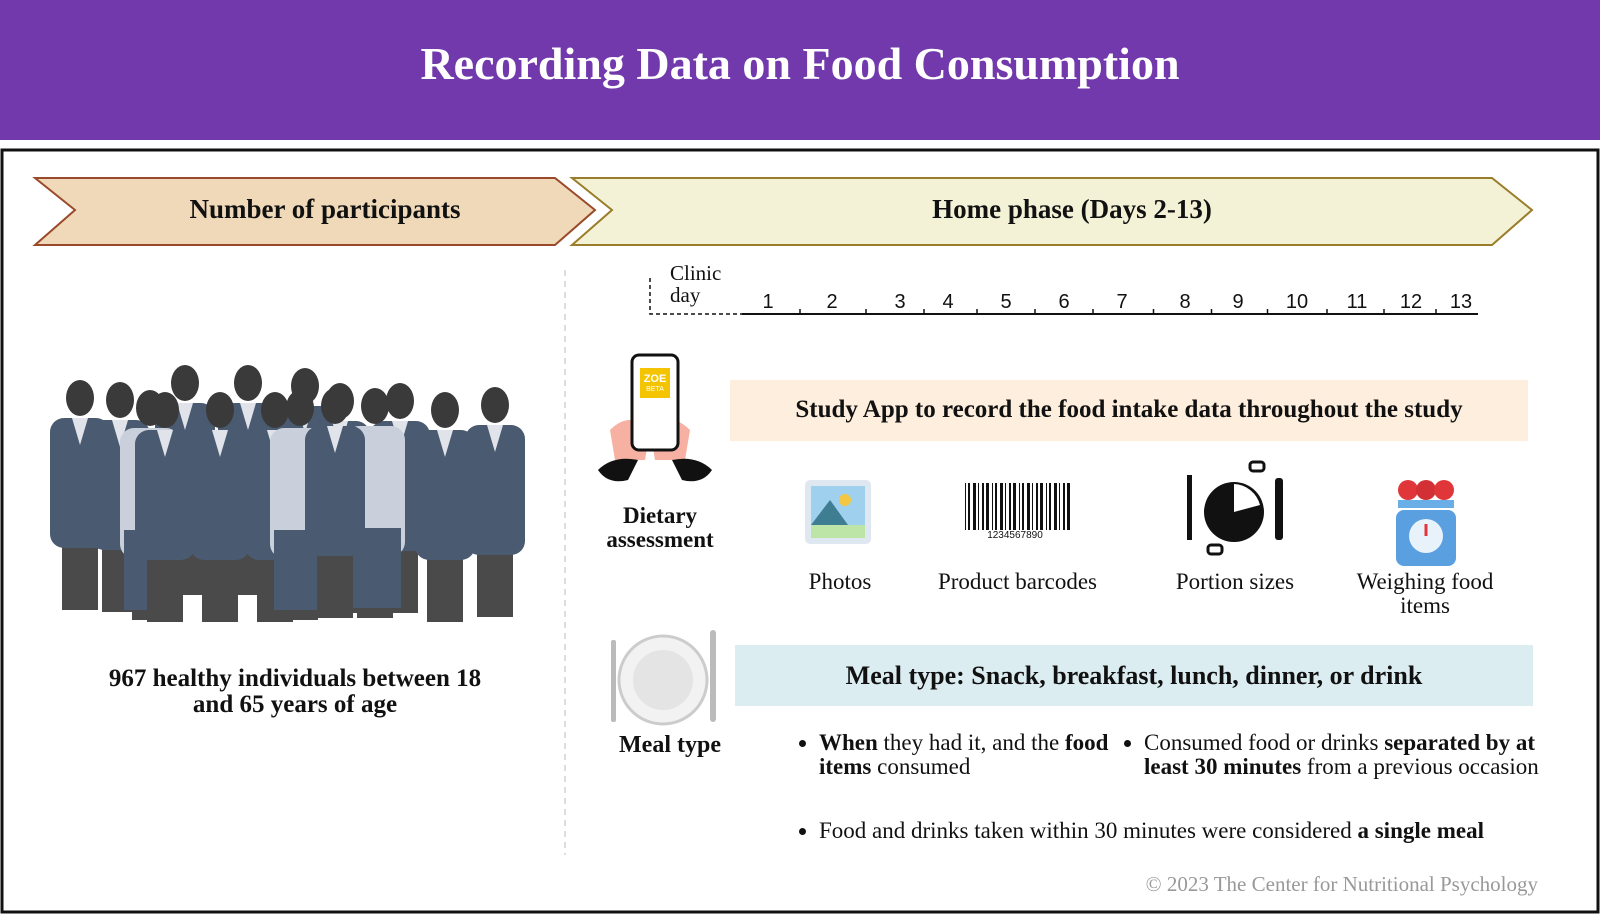 Image resolution: width=1600 pixels, height=914 pixels. Describe the element at coordinates (696, 284) in the screenshot. I see `clinic-day-label: Clinic day` at that location.